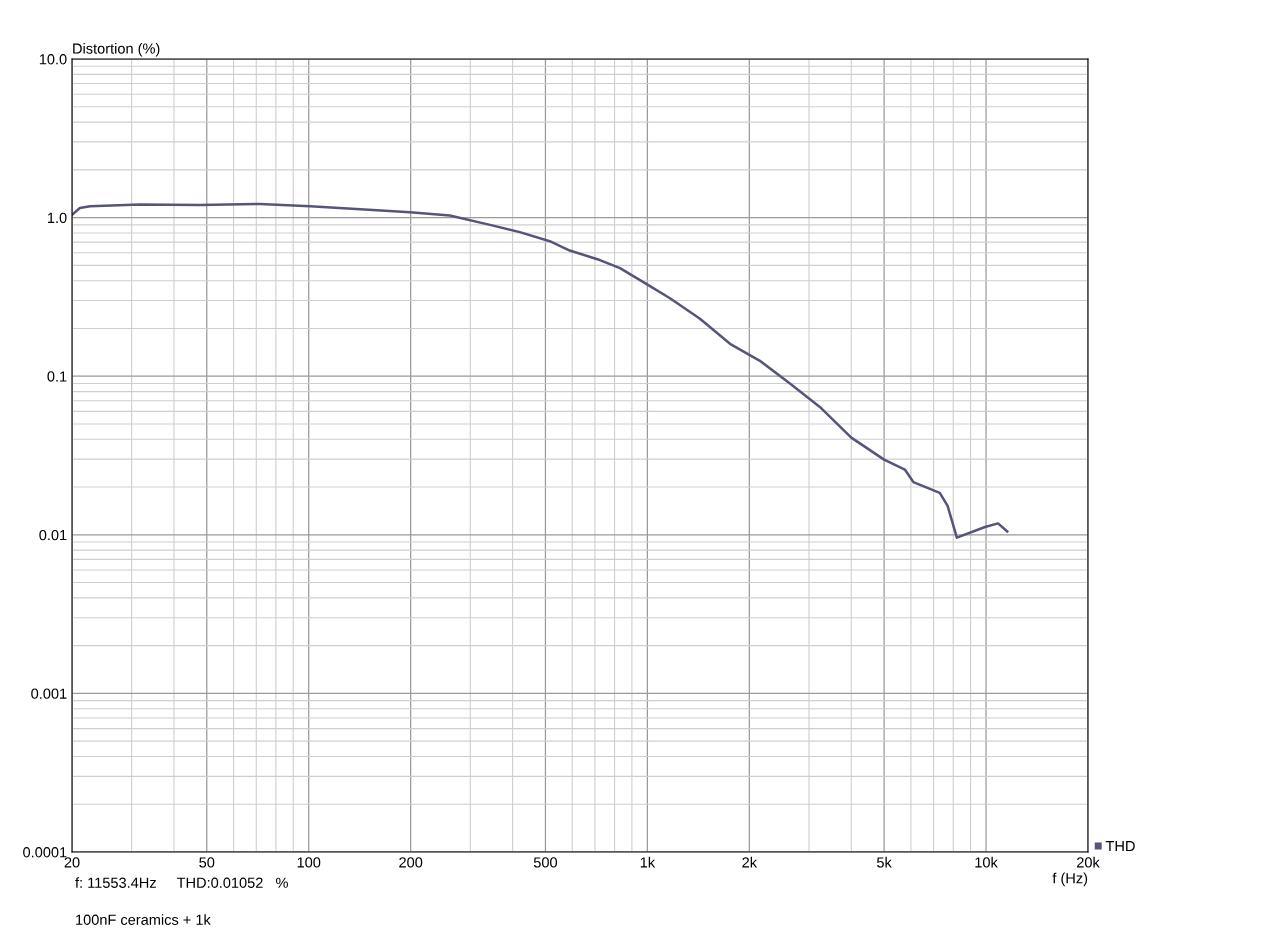  I want to click on y-tick-label: 0.0001, so click(45, 852).